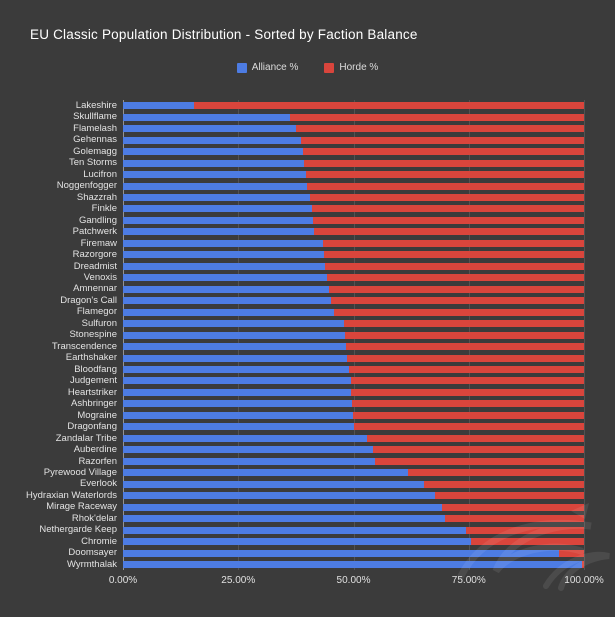  I want to click on row-label: Hydraxian Waterlords, so click(71, 495).